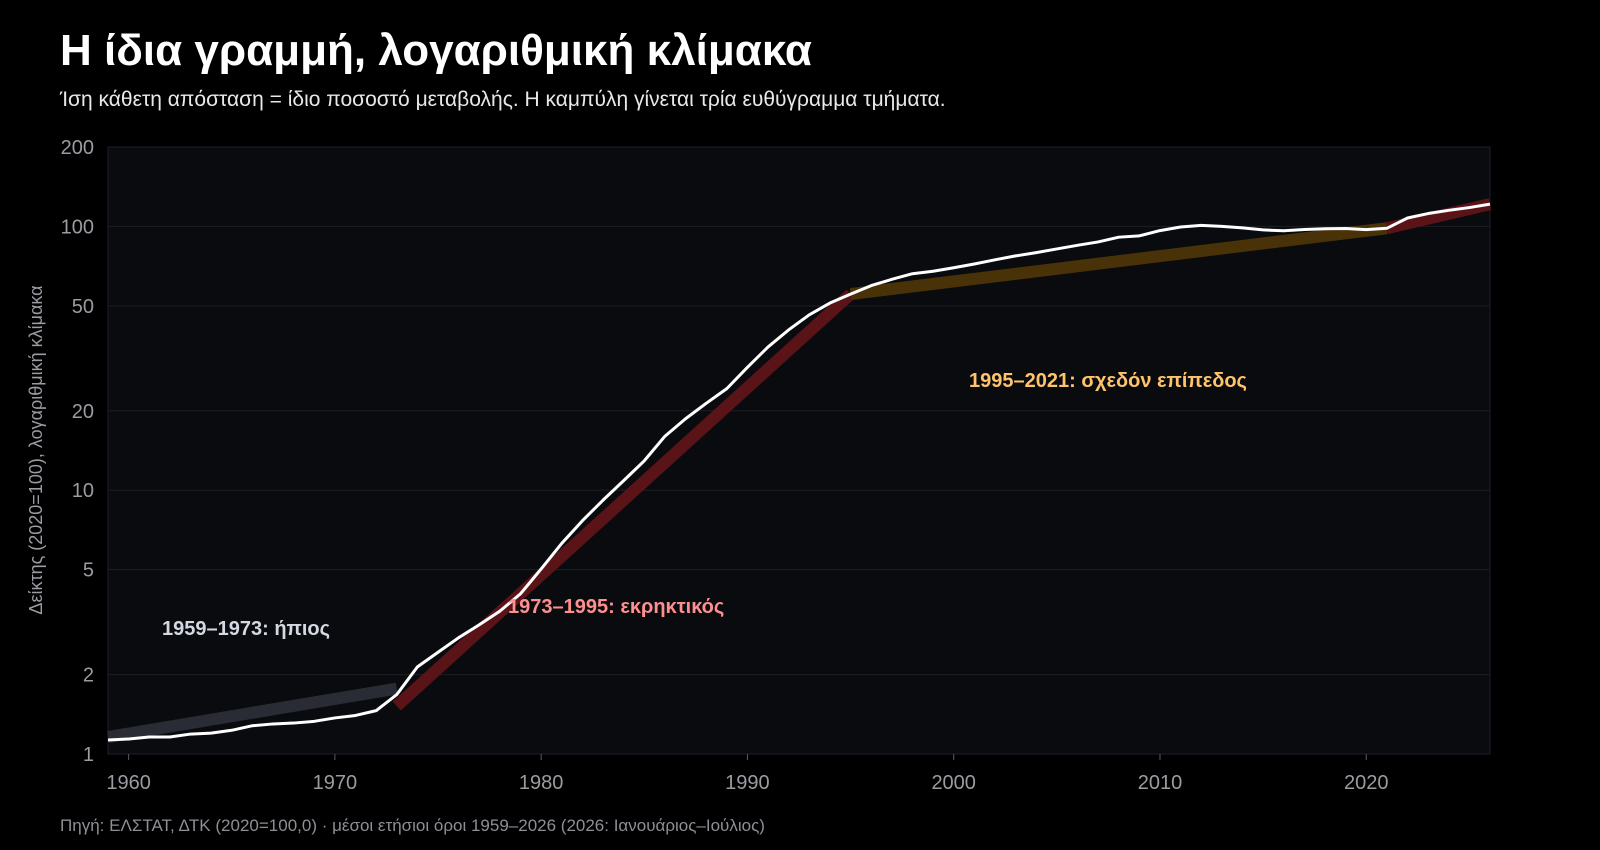 Image resolution: width=1600 pixels, height=850 pixels. Describe the element at coordinates (83, 491) in the screenshot. I see `y-tick-label: 10` at that location.